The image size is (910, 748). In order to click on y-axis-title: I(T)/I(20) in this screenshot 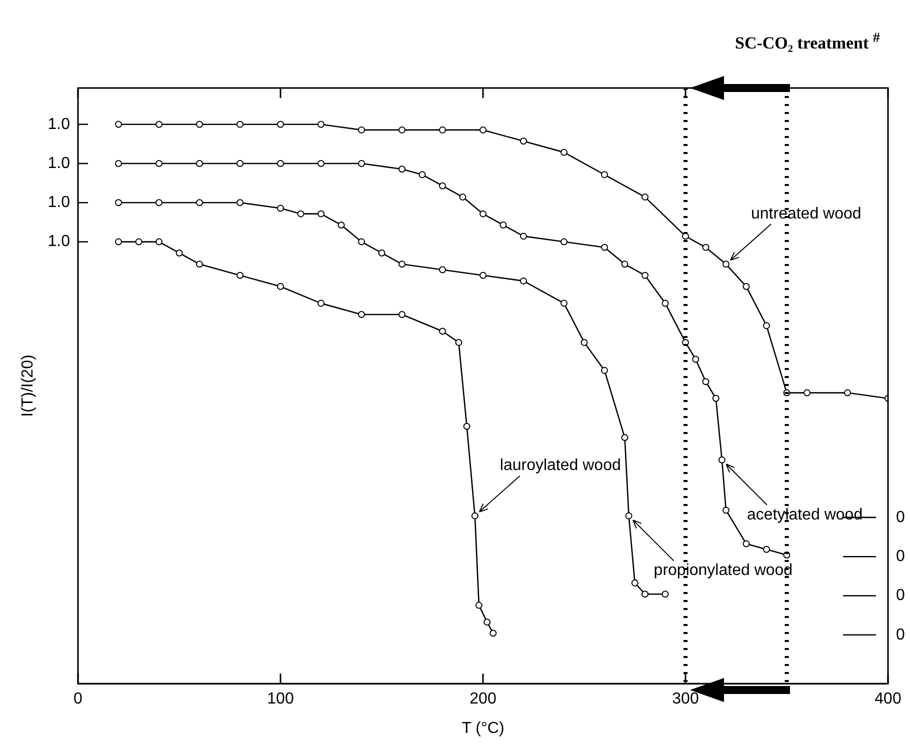, I will do `click(27, 385)`.